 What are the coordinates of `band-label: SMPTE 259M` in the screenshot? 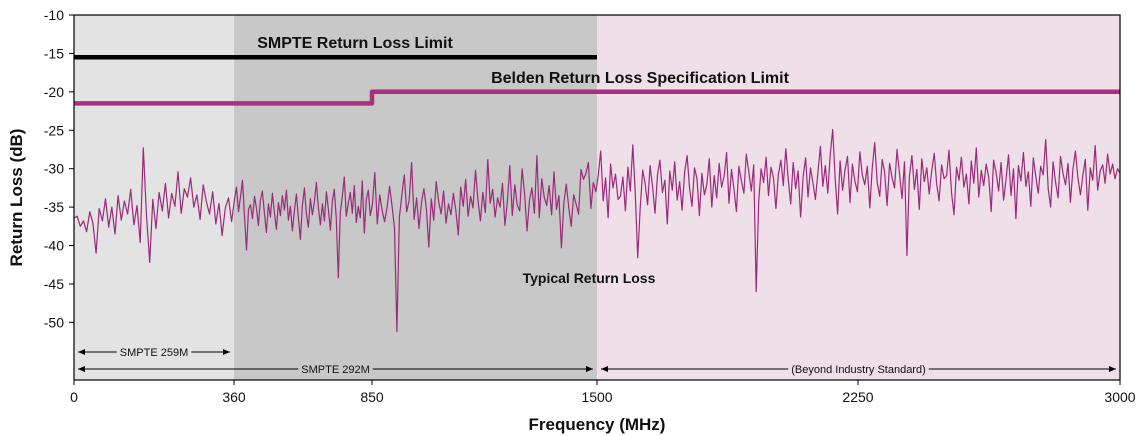 It's located at (154, 353).